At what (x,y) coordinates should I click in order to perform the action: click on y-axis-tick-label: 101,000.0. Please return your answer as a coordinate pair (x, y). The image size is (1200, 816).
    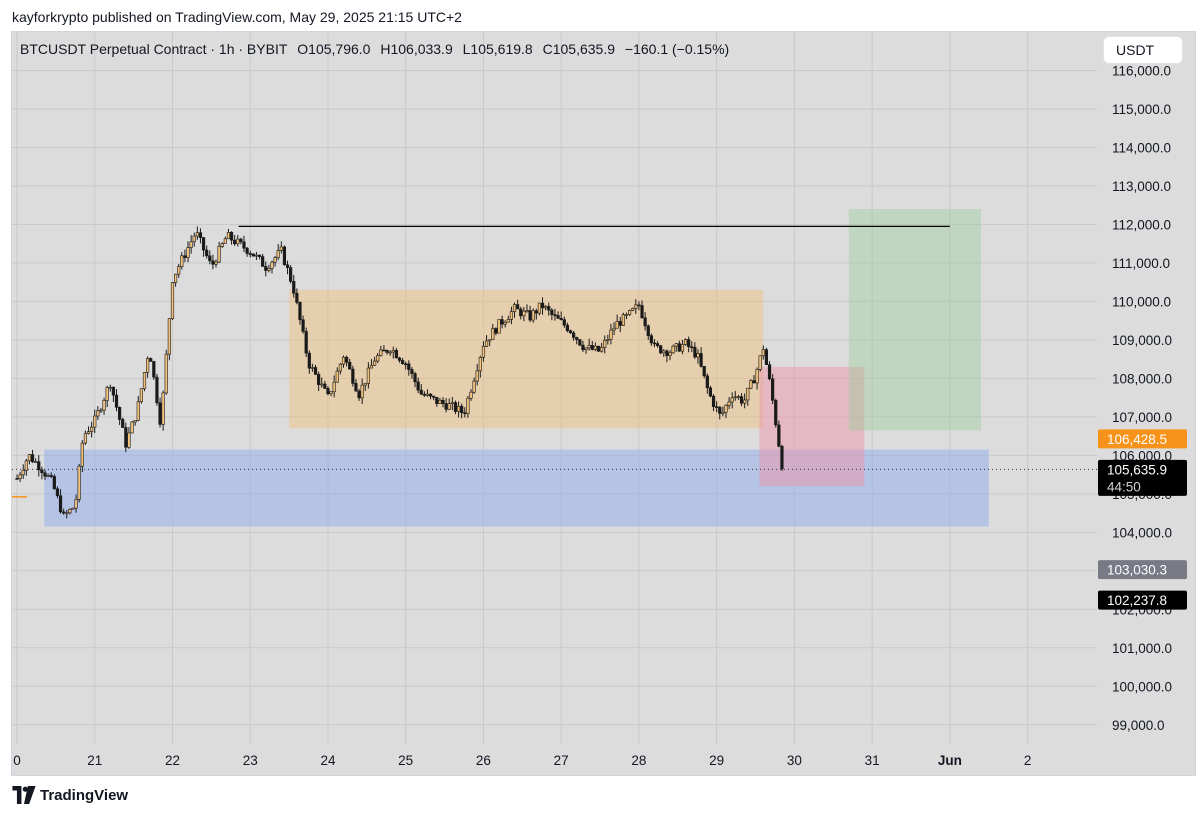
    Looking at the image, I should click on (1142, 648).